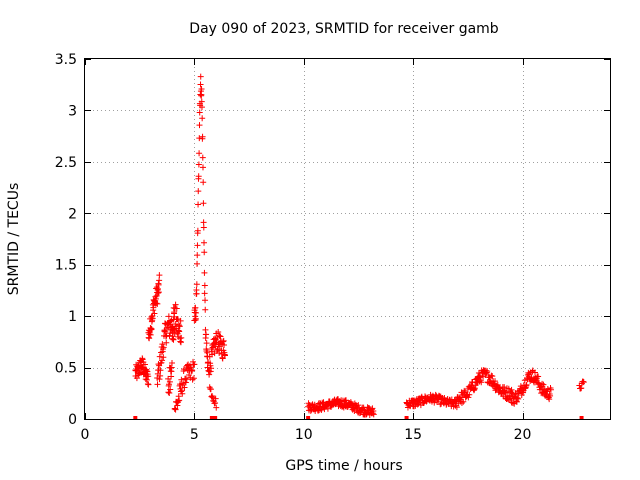 The width and height of the screenshot is (640, 480). I want to click on y-axis-label: SRMTID / TECUs, so click(14, 239).